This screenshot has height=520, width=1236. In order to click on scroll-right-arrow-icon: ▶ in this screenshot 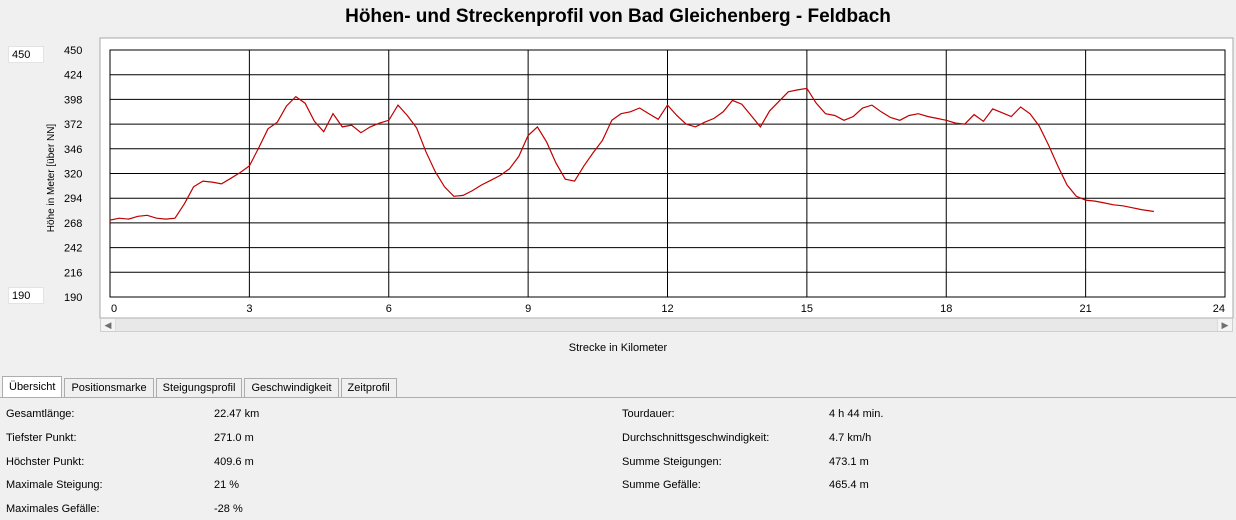, I will do `click(1224, 325)`.